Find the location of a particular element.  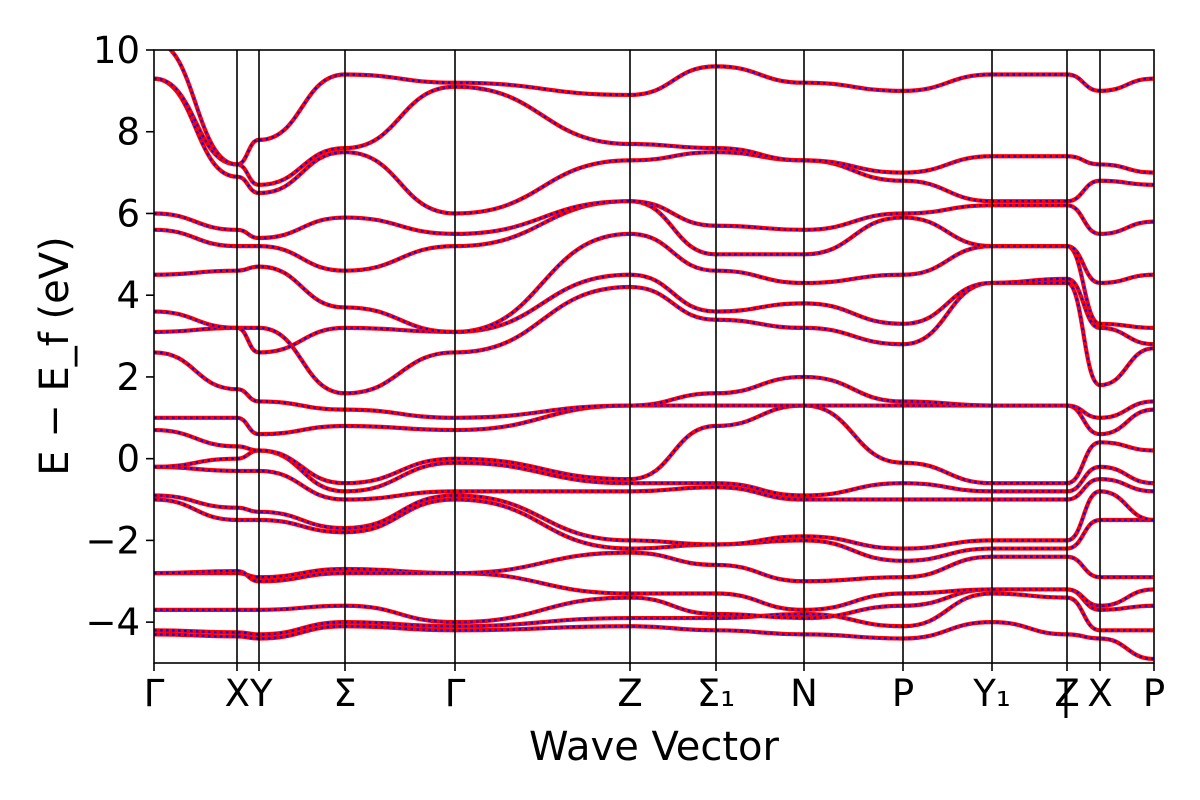

y-tick-label: 4 is located at coordinates (128, 295).